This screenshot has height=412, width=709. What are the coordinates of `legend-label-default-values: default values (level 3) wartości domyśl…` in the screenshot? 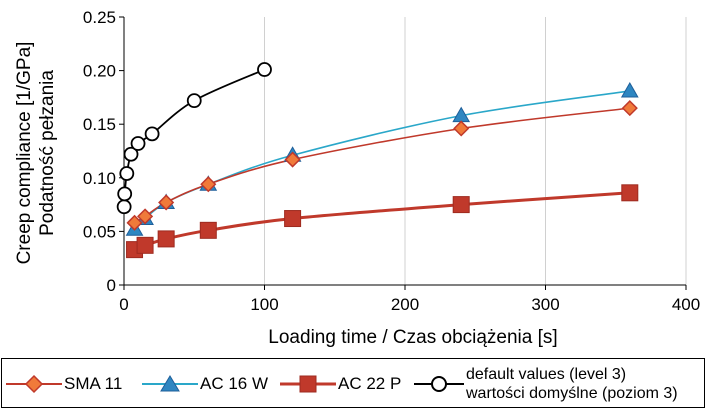 It's located at (572, 384).